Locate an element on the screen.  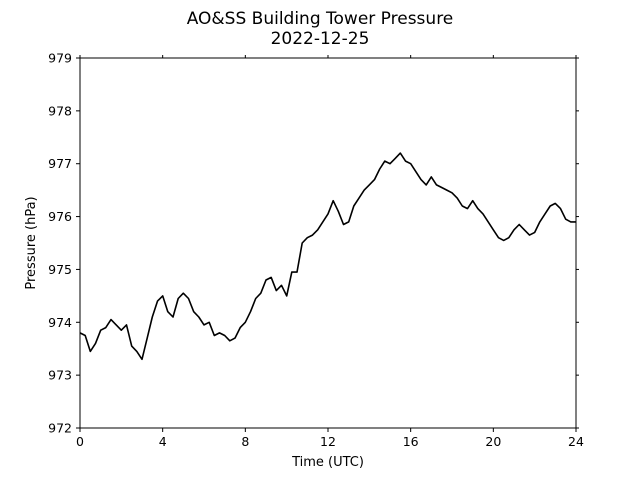
y-tick-label: 976 is located at coordinates (60, 216).